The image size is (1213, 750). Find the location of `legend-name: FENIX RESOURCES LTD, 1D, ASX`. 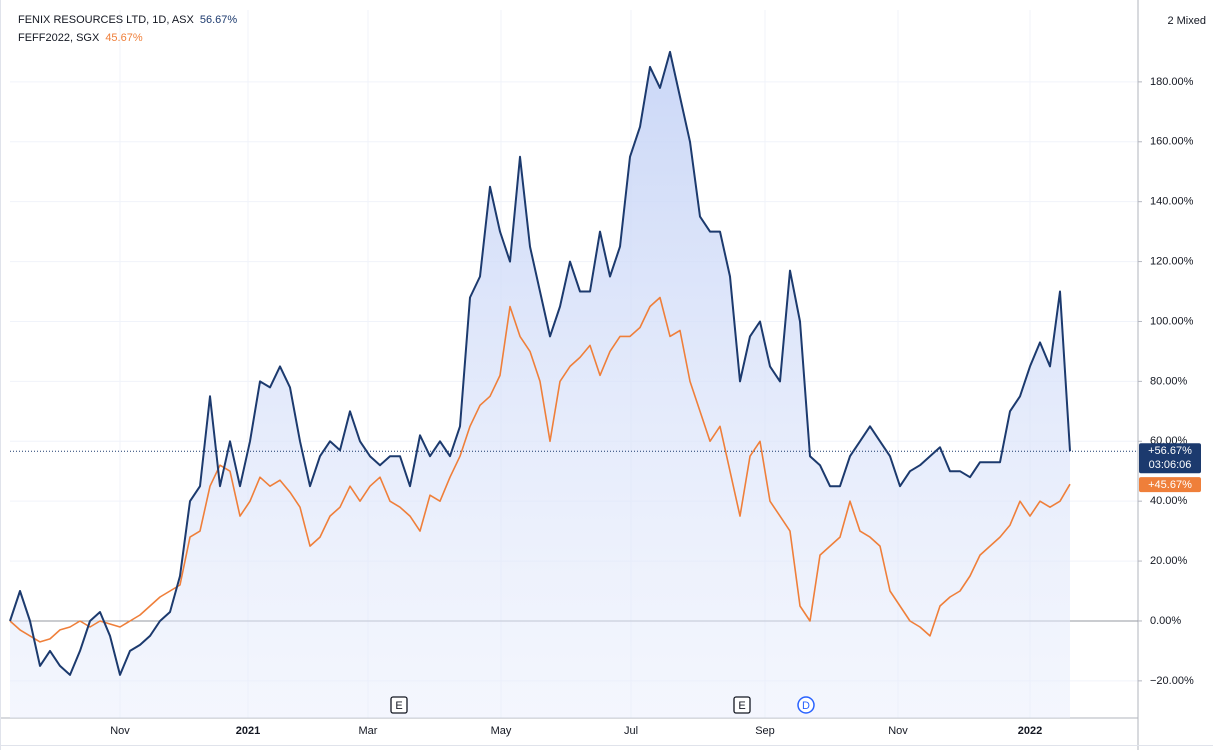

legend-name: FENIX RESOURCES LTD, 1D, ASX is located at coordinates (106, 20).